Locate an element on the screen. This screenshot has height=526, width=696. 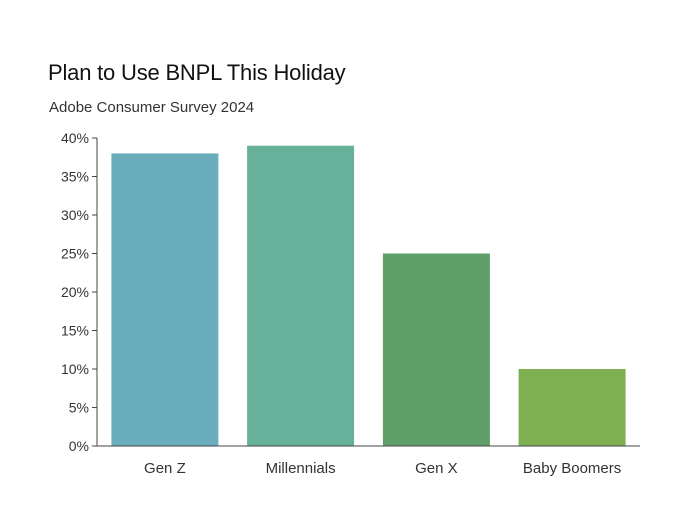
y-ticks-layer: 0% 5% 10% 15% 20% 25% 30% 35% 40% is located at coordinates (79, 292).